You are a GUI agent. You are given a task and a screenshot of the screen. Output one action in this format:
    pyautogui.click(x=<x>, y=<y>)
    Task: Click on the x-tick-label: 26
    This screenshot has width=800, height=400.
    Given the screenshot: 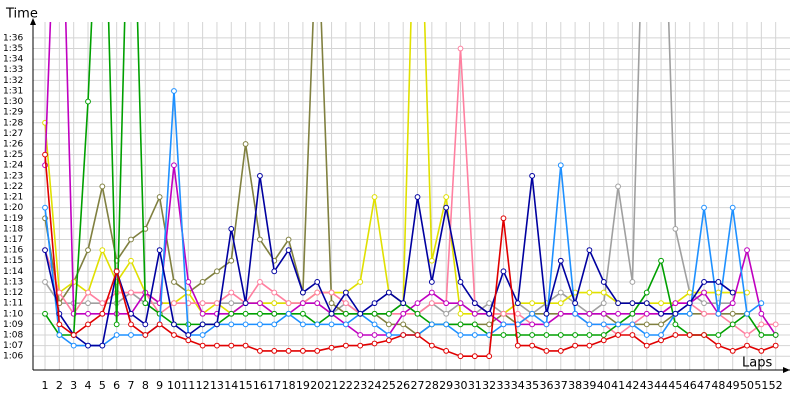 What is the action you would take?
    pyautogui.click(x=403, y=385)
    